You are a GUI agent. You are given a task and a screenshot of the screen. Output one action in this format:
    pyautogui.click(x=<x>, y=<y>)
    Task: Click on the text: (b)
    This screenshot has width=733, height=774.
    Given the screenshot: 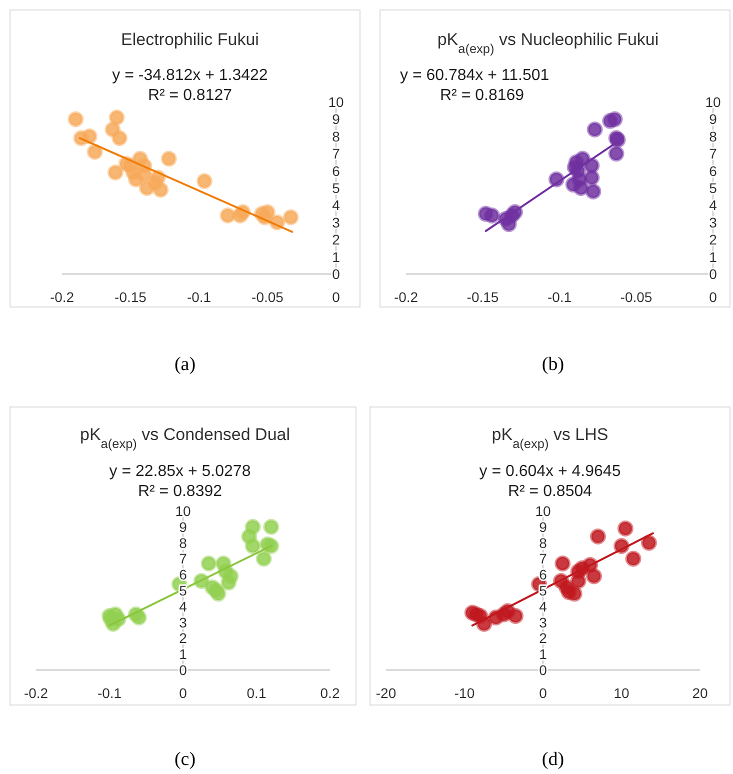 What is the action you would take?
    pyautogui.click(x=553, y=364)
    